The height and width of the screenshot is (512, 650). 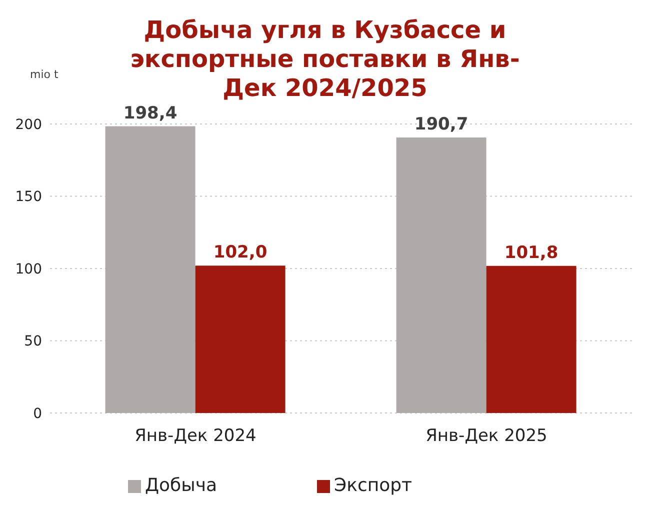 I want to click on data-label: 101,8, so click(x=531, y=252).